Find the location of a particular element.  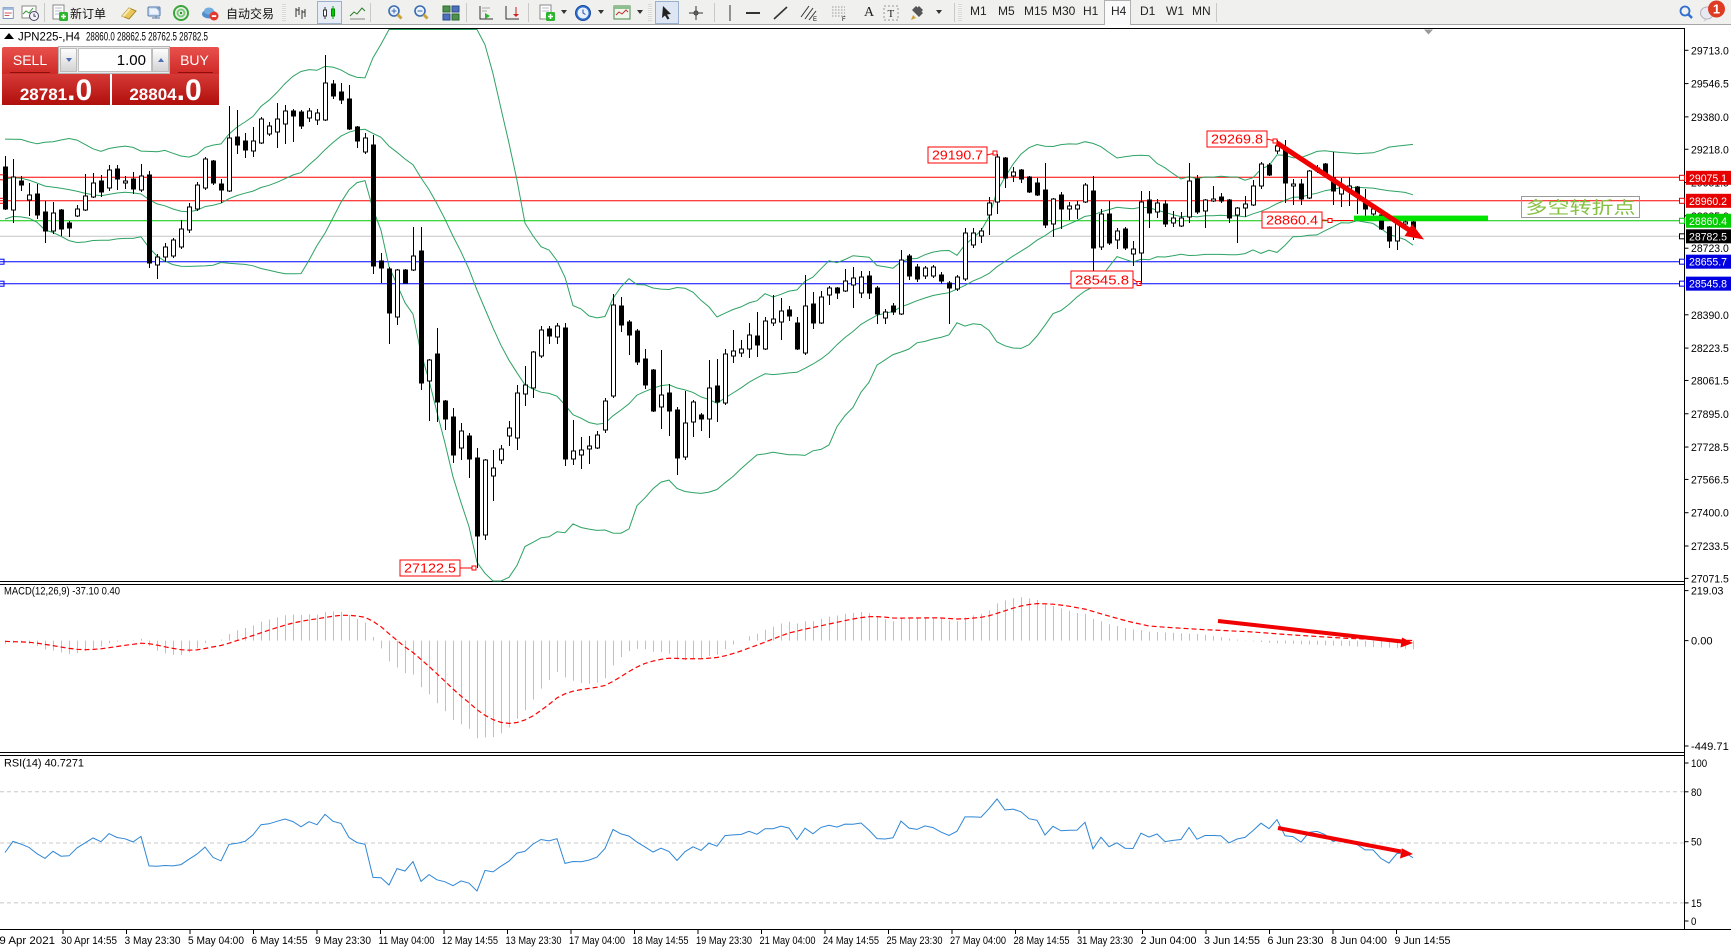

svg-text: 18 May 14:55 is located at coordinates (661, 941).